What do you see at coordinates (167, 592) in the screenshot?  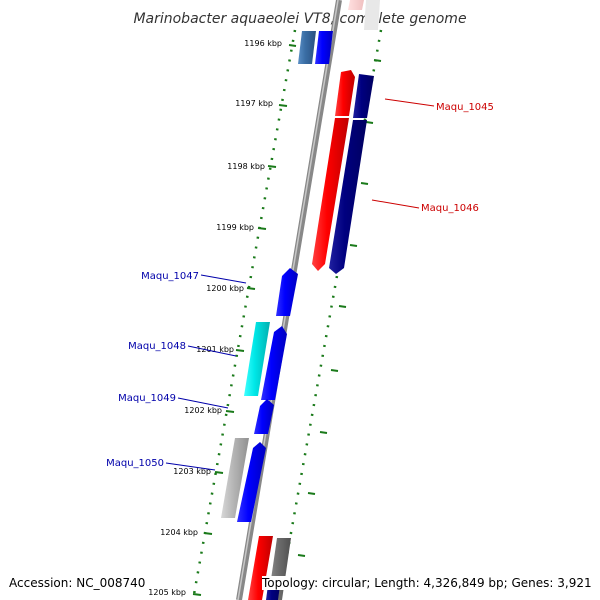 I see `tick-label: 1205 kbp` at bounding box center [167, 592].